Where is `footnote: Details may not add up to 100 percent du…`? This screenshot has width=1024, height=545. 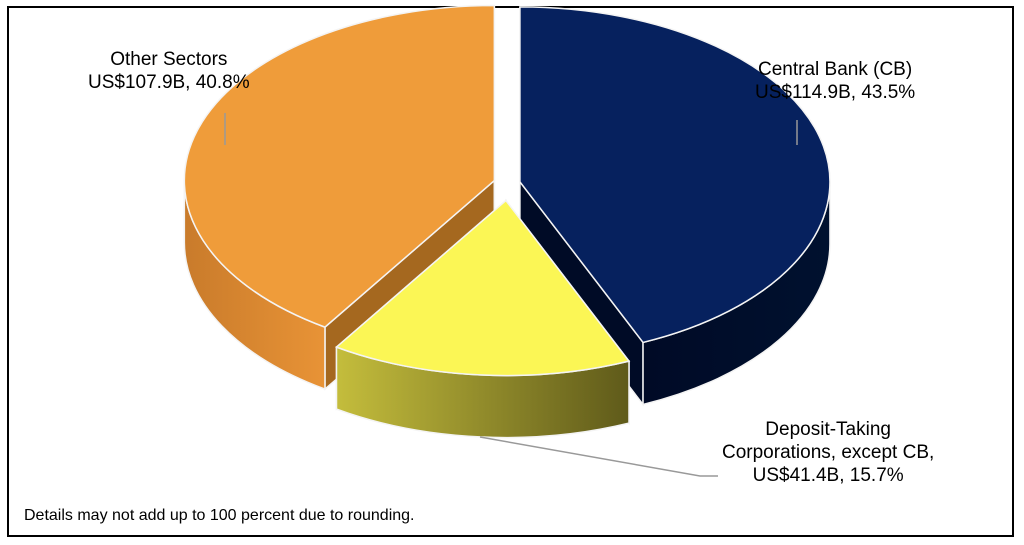 footnote: Details may not add up to 100 percent du… is located at coordinates (219, 515).